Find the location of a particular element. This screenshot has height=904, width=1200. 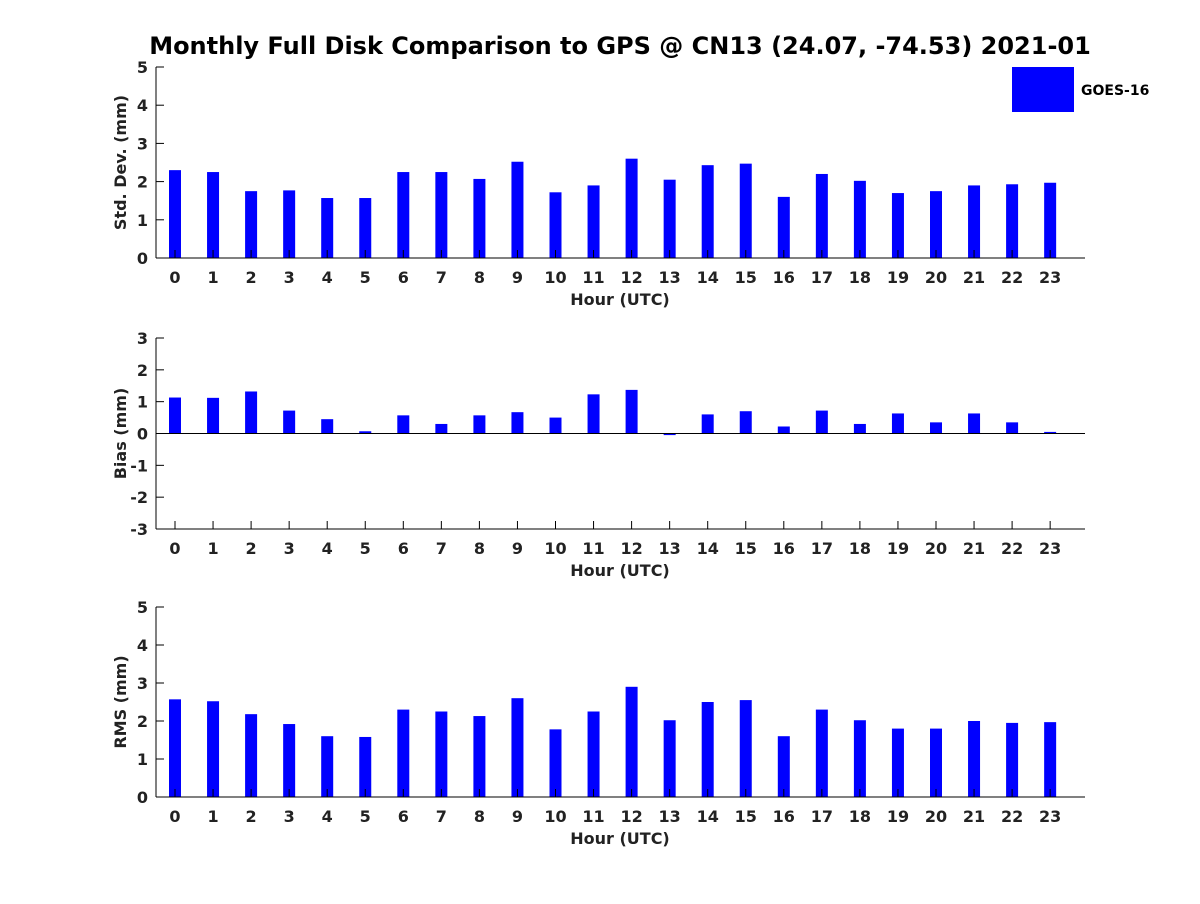

x-tick-label: 5 is located at coordinates (365, 816).